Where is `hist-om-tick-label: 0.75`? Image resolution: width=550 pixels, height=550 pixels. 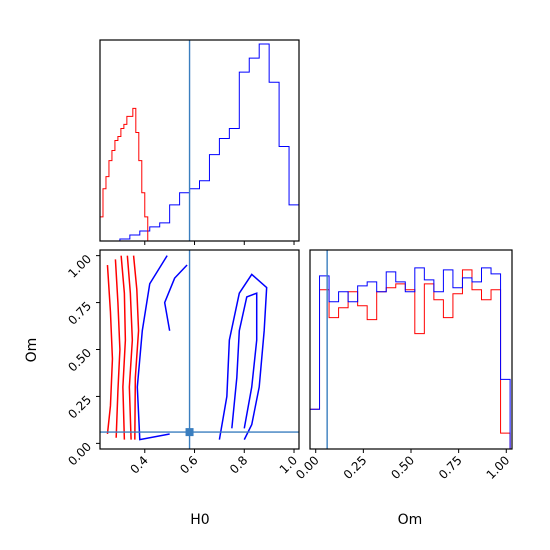 hist-om-tick-label: 0.75 is located at coordinates (450, 467).